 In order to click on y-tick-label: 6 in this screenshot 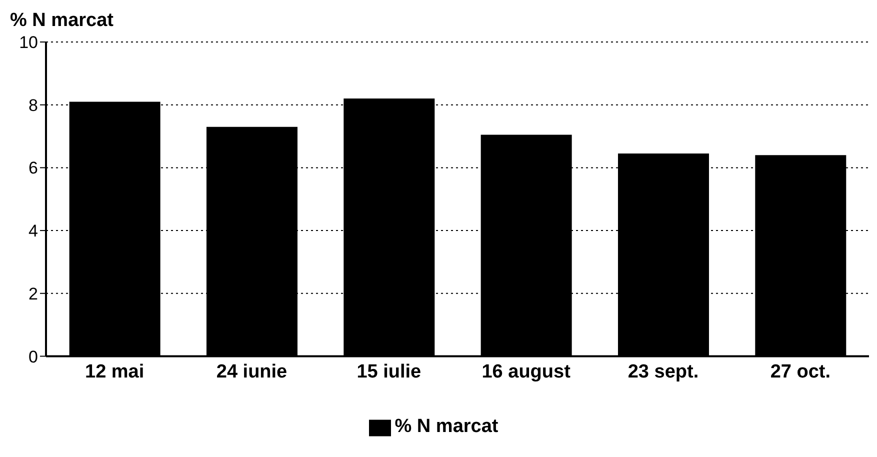, I will do `click(33, 168)`.